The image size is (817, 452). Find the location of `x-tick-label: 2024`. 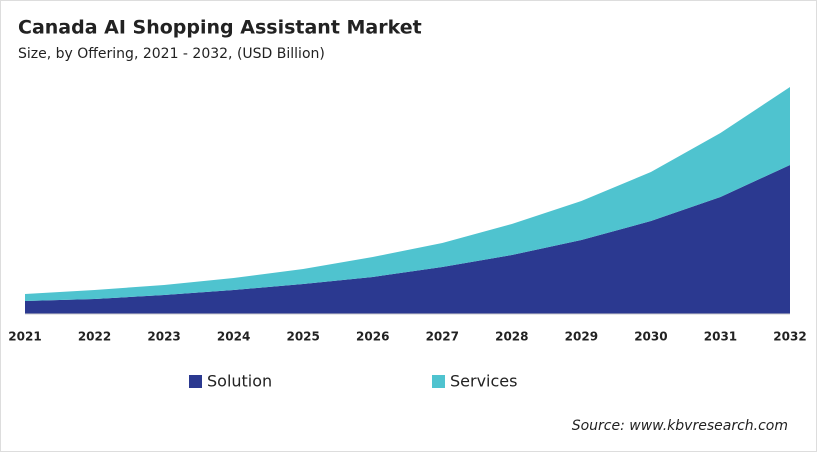

x-tick-label: 2024 is located at coordinates (233, 337).